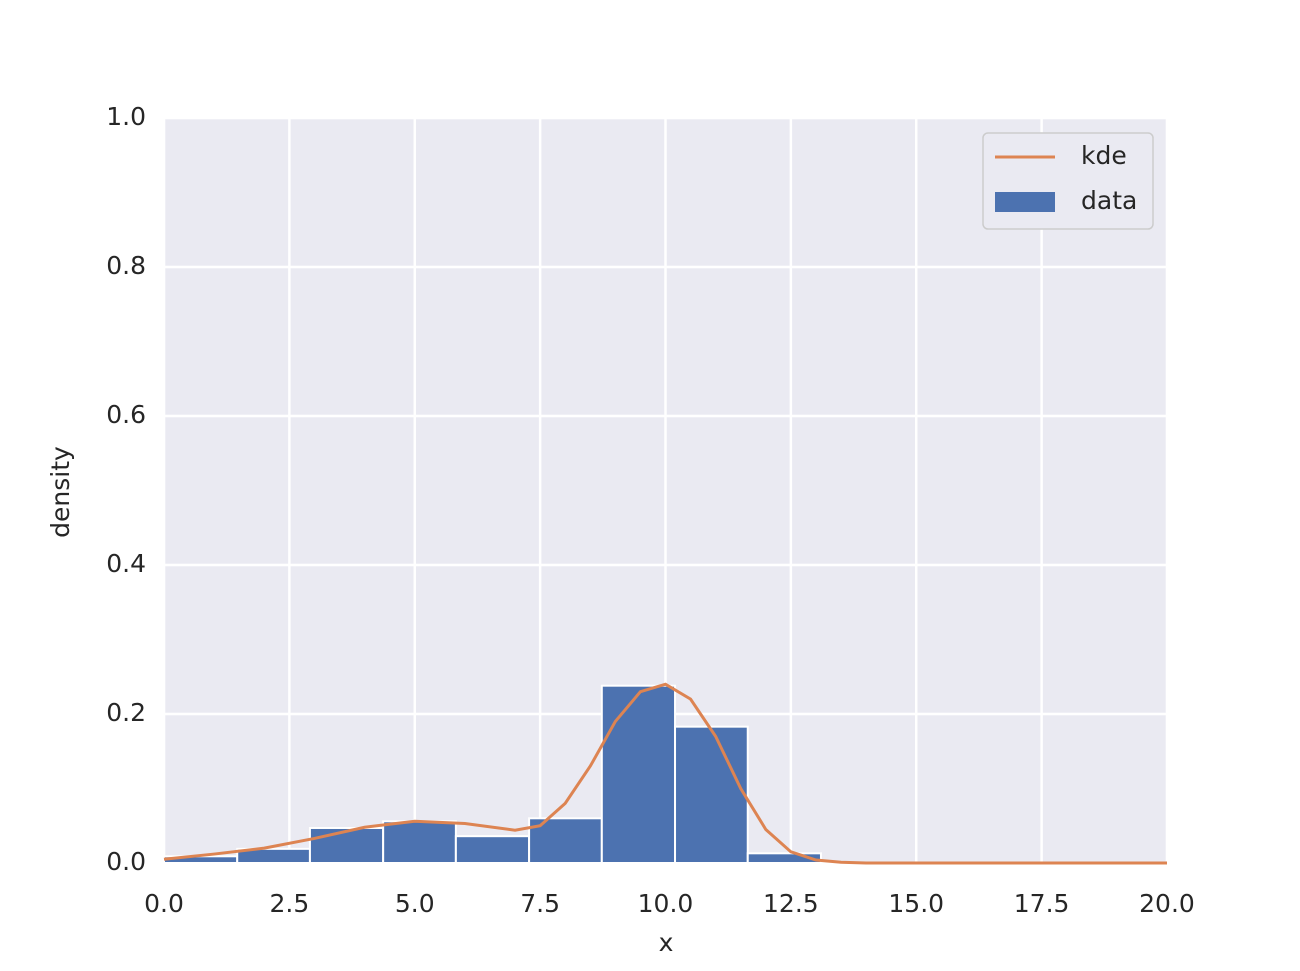  What do you see at coordinates (415, 903) in the screenshot?
I see `x-tick-label: 5.0` at bounding box center [415, 903].